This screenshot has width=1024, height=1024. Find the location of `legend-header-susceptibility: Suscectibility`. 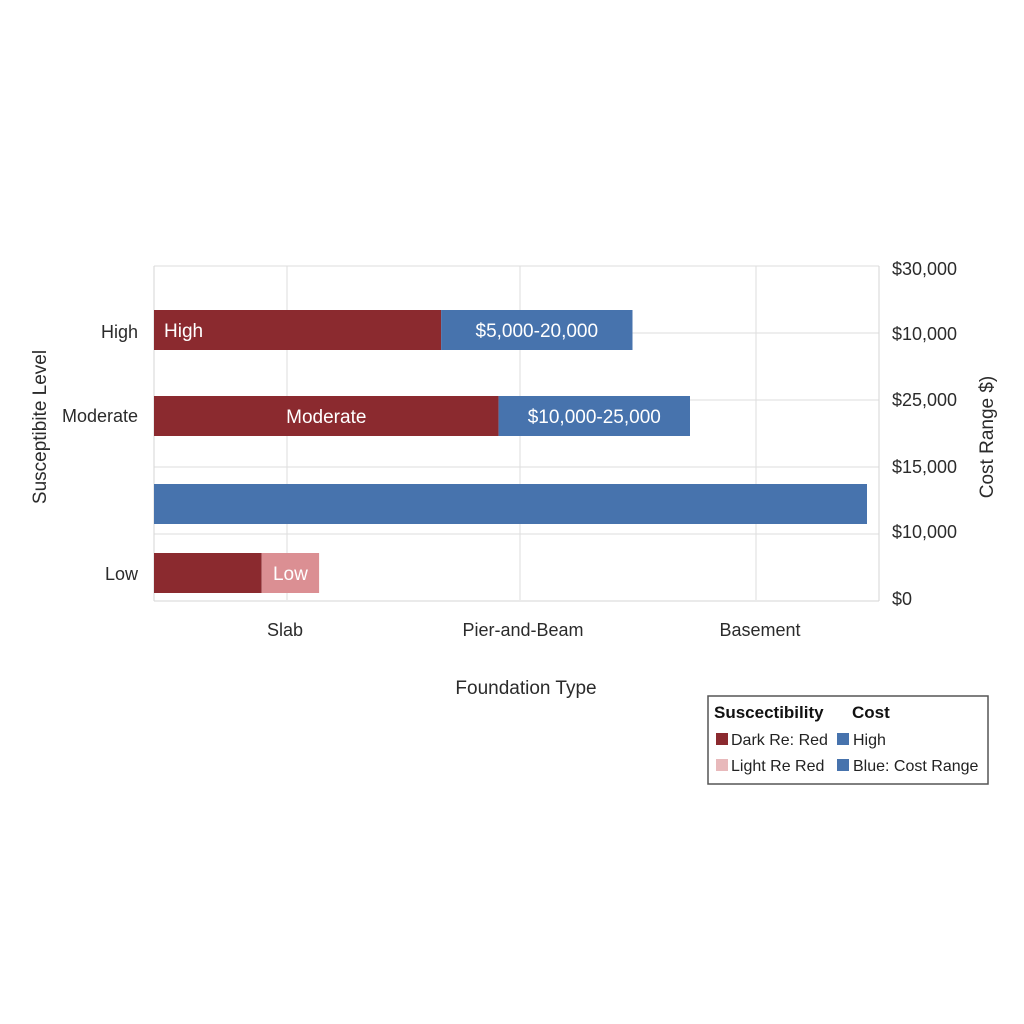

legend-header-susceptibility: Suscectibility is located at coordinates (769, 712).